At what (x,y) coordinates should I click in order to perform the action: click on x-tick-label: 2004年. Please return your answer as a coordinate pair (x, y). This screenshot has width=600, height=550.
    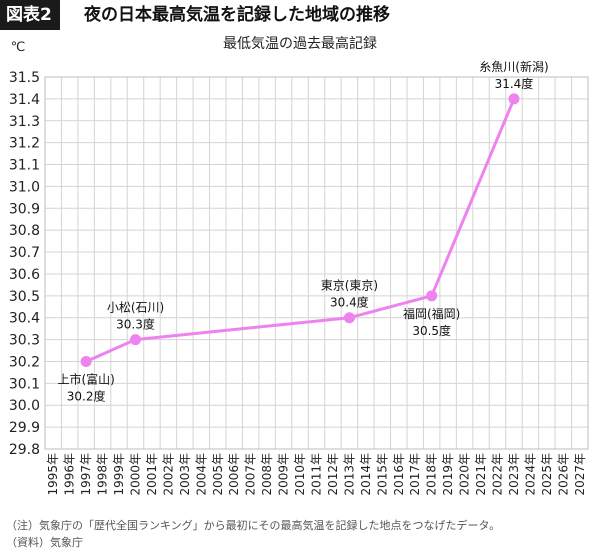
    Looking at the image, I should click on (201, 474).